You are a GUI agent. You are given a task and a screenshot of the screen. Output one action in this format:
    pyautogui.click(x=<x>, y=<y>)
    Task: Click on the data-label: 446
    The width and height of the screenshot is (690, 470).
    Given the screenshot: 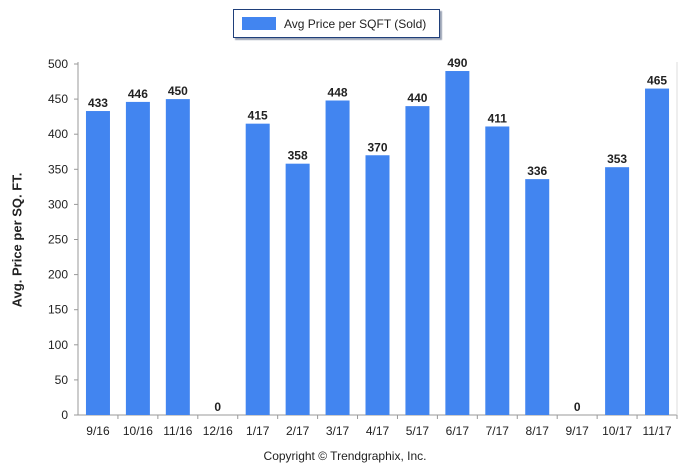 What is the action you would take?
    pyautogui.click(x=138, y=94)
    